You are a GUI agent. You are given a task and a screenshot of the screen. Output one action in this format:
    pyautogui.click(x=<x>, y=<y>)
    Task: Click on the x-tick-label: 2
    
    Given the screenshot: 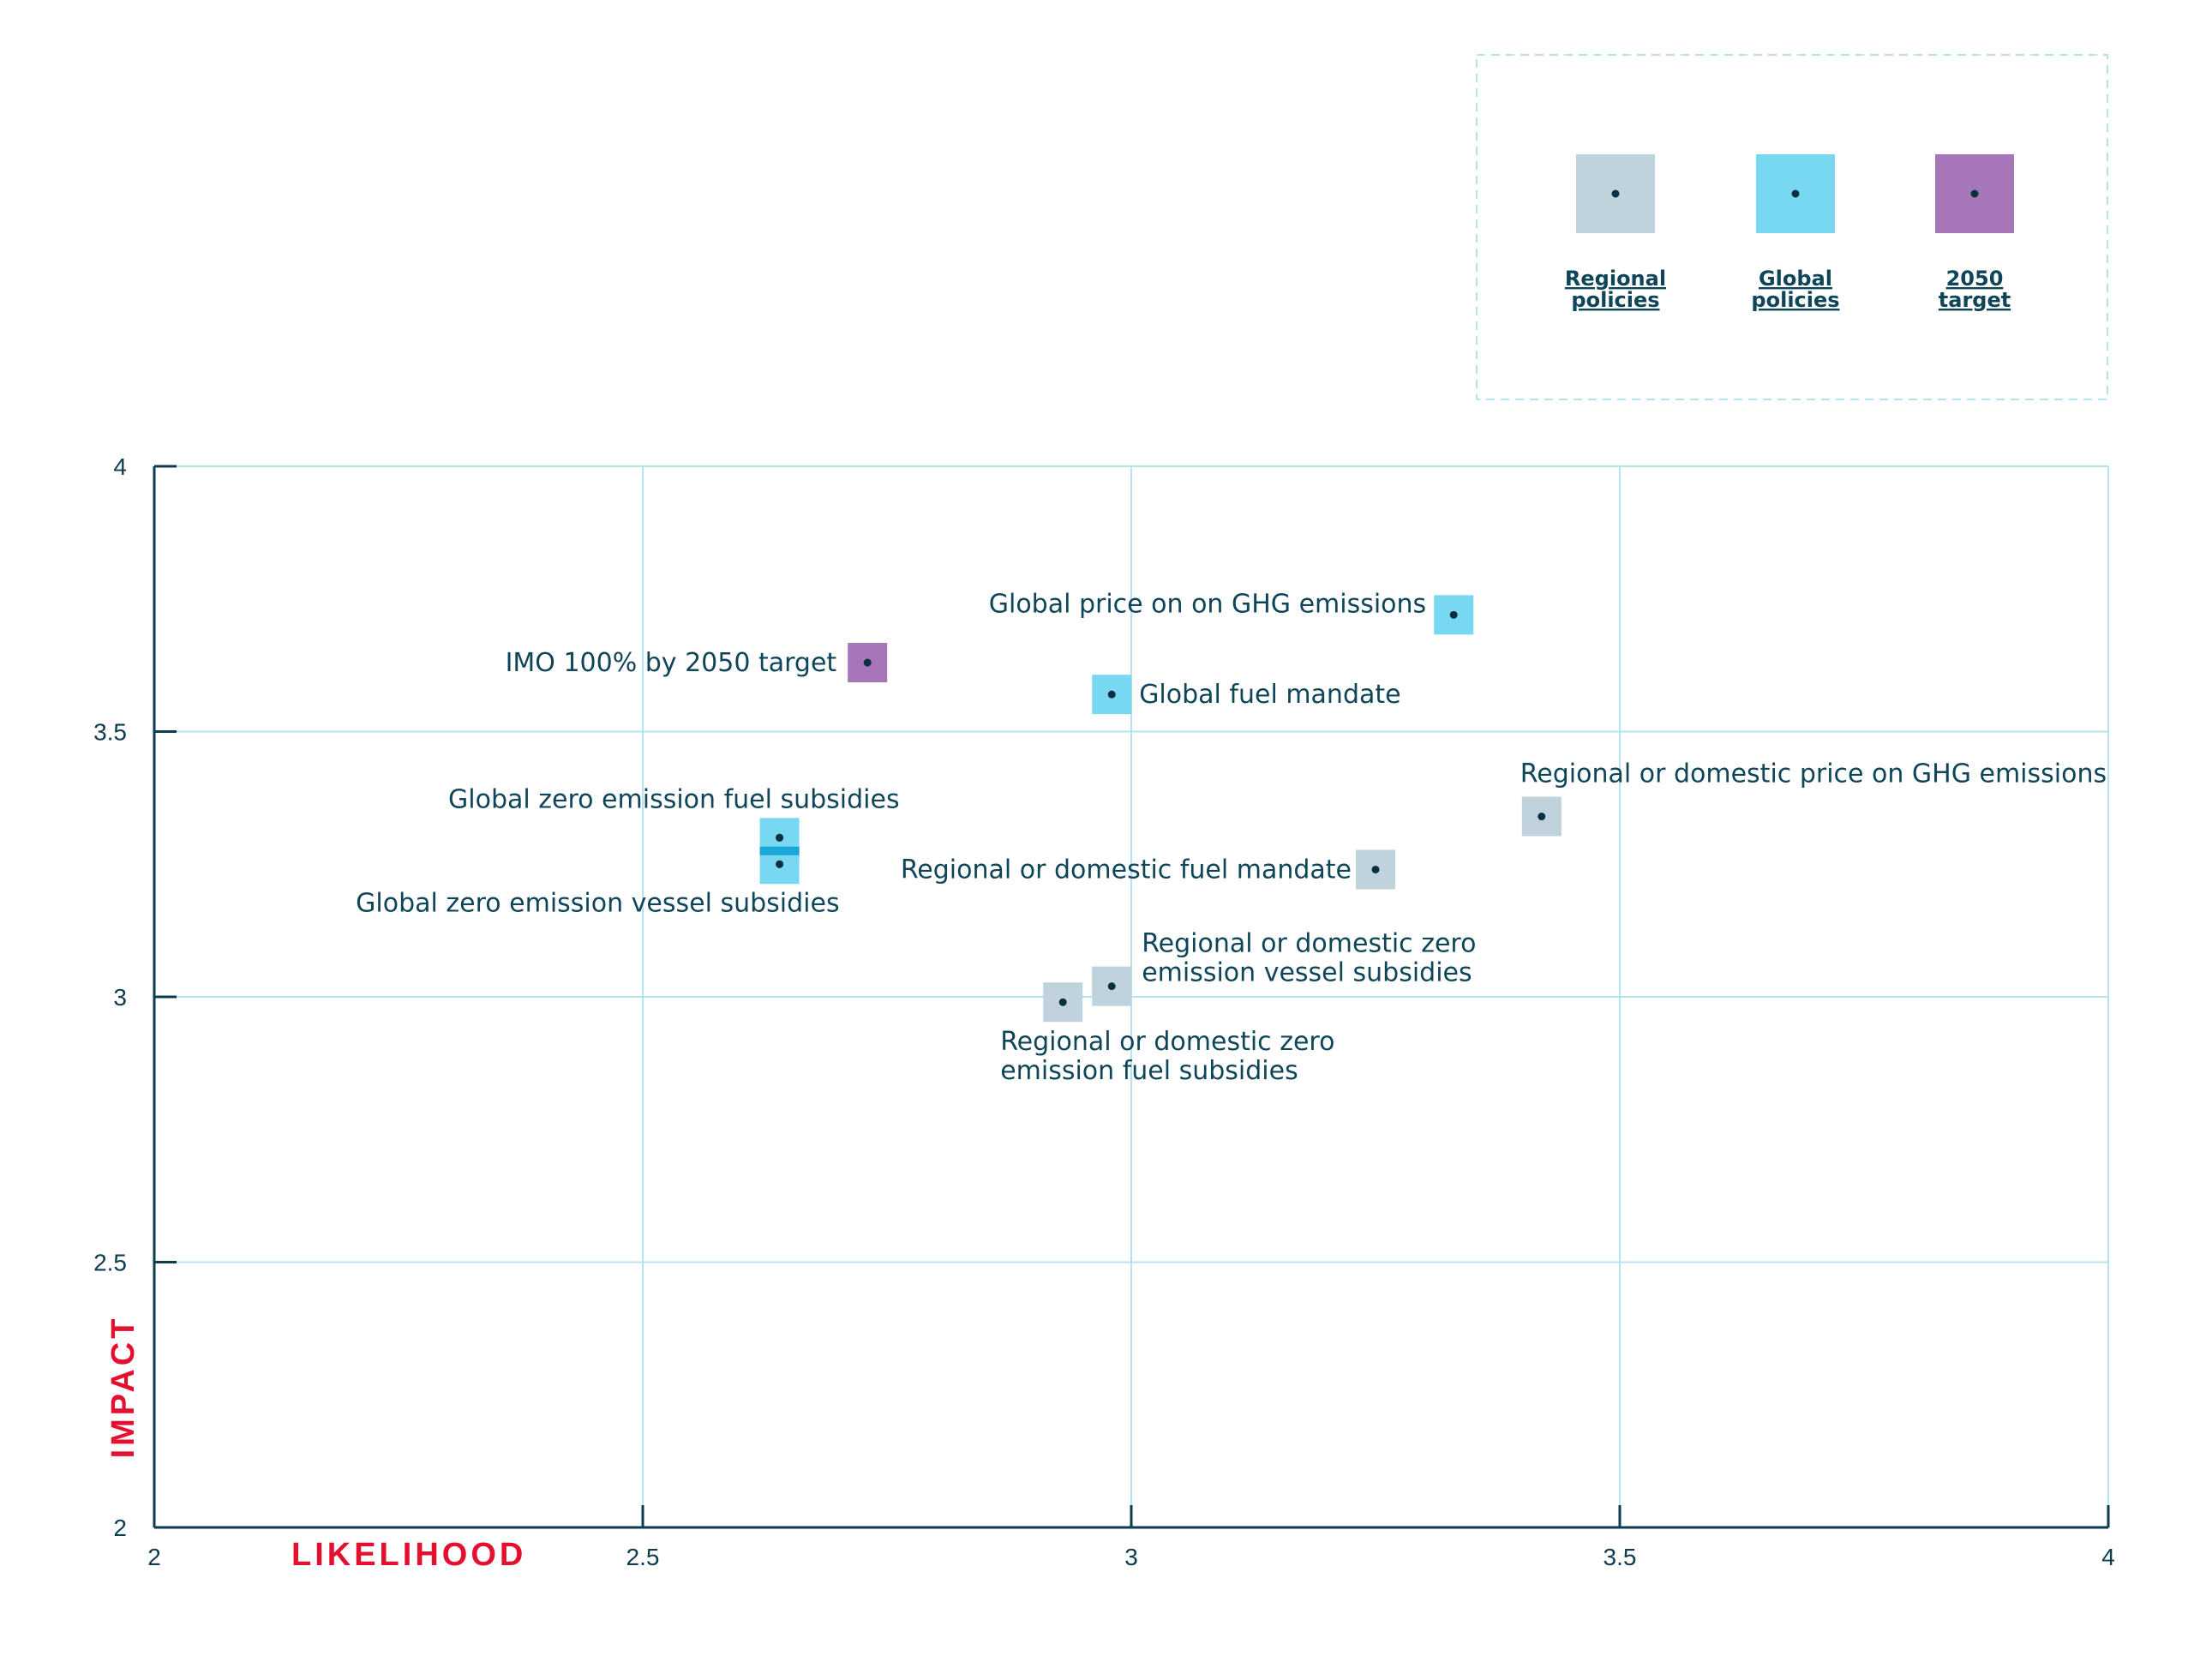 What is the action you would take?
    pyautogui.click(x=154, y=1557)
    